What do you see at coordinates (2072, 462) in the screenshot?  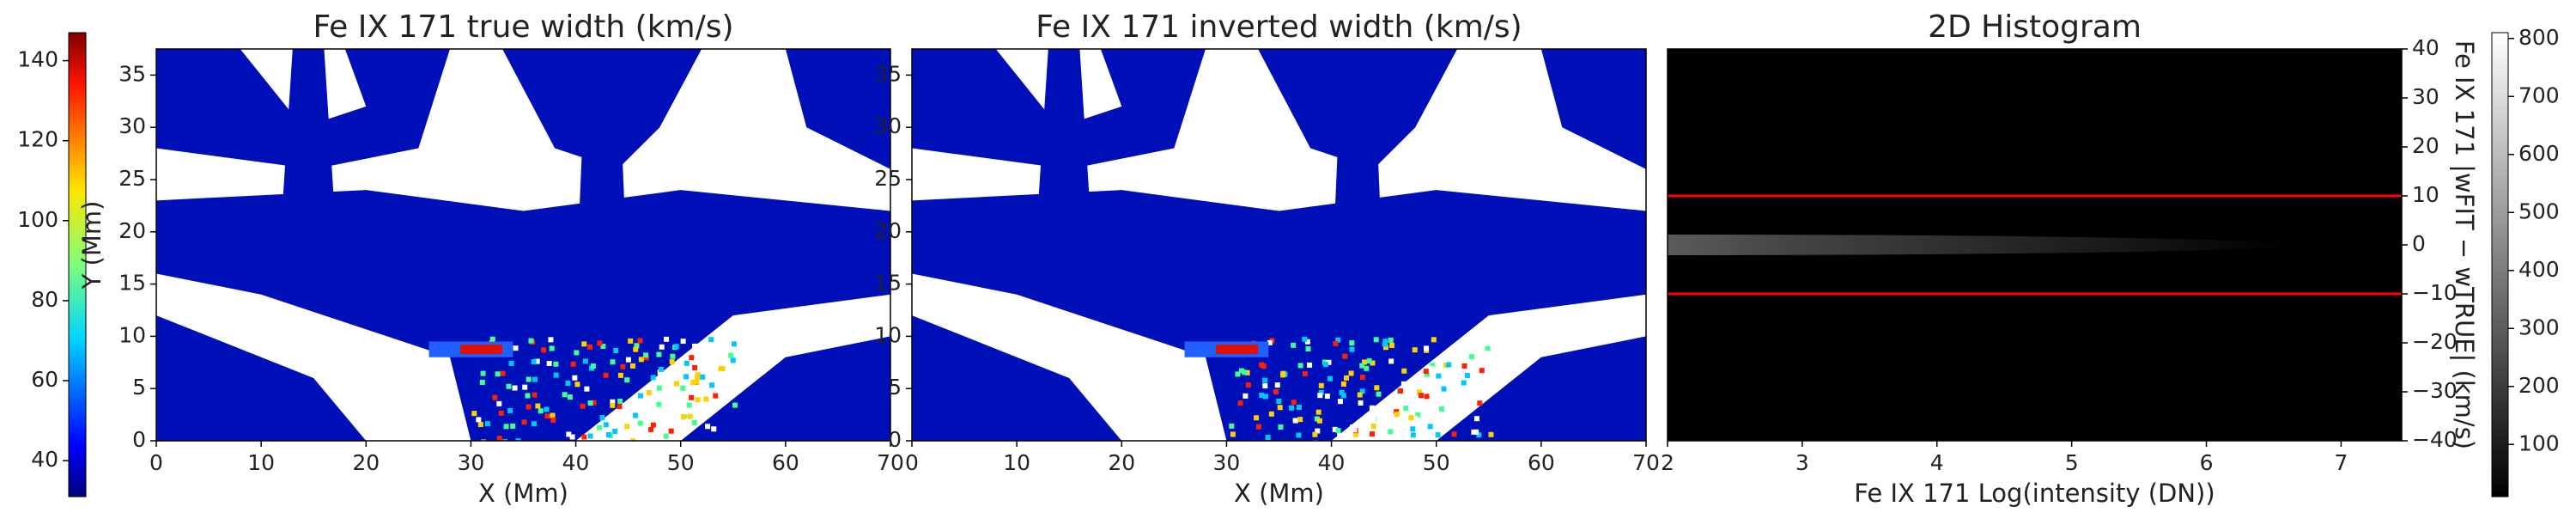 I see `x-tick-label: 5` at bounding box center [2072, 462].